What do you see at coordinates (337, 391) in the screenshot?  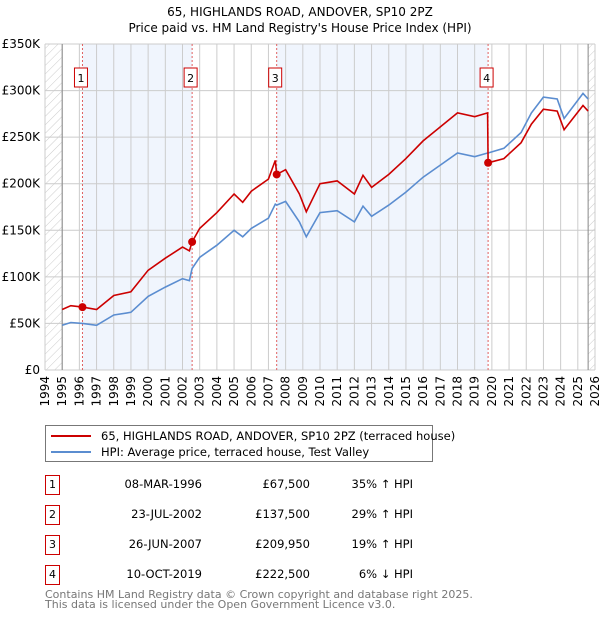 I see `x-tick-label: 2011` at bounding box center [337, 391].